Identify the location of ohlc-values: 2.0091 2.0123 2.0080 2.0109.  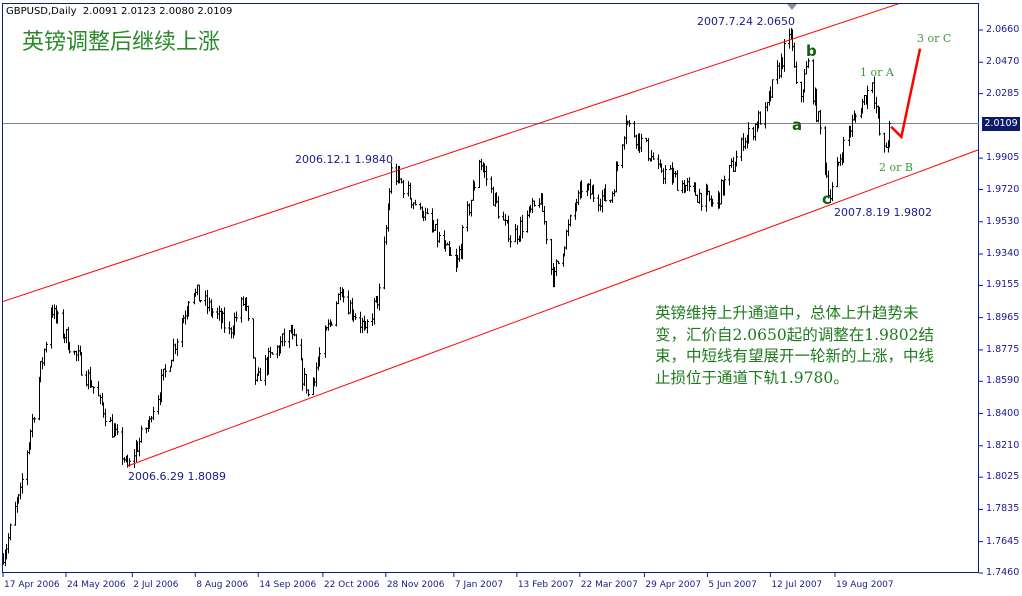
(157, 11).